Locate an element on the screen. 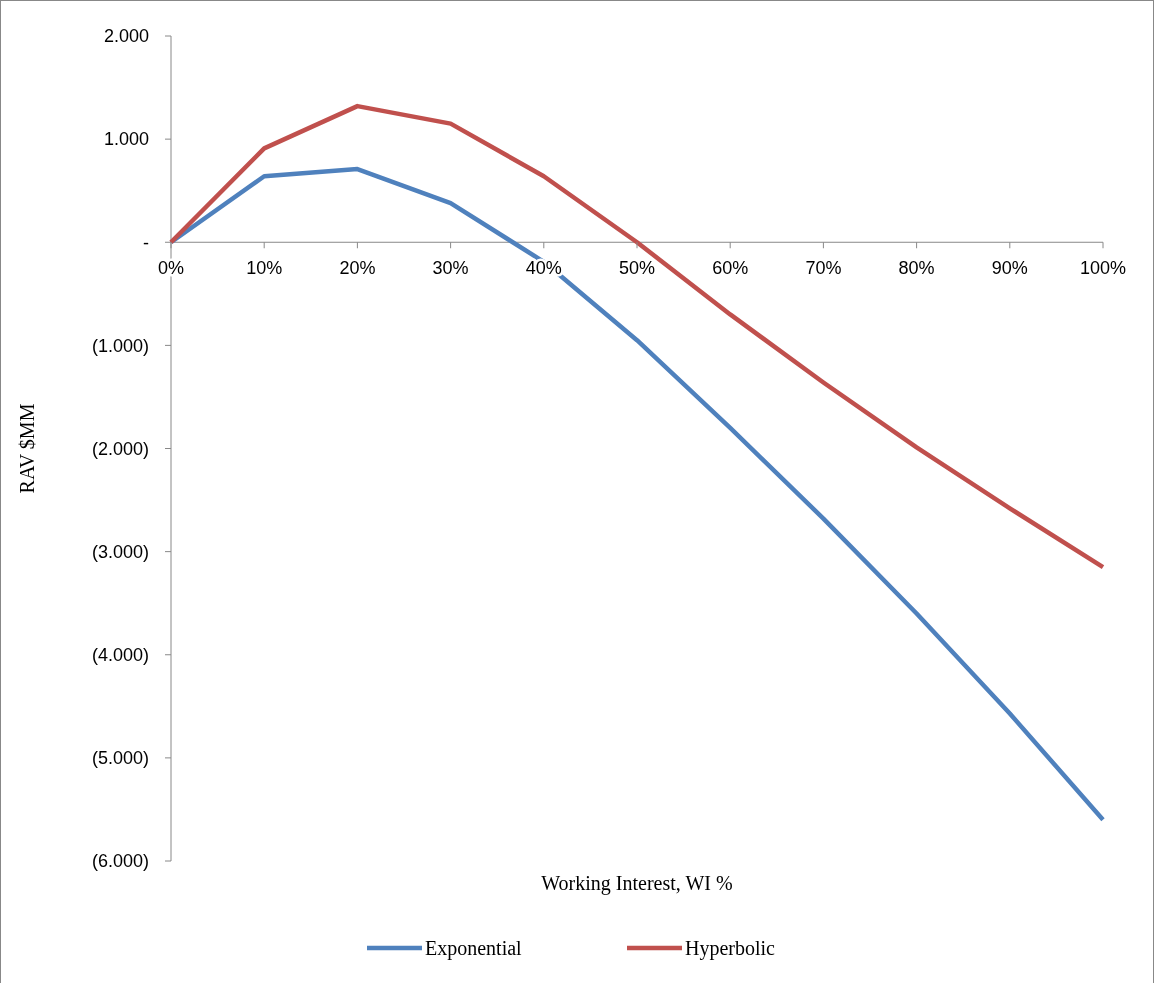 Image resolution: width=1154 pixels, height=983 pixels. x-tick-label: 100% is located at coordinates (1103, 268).